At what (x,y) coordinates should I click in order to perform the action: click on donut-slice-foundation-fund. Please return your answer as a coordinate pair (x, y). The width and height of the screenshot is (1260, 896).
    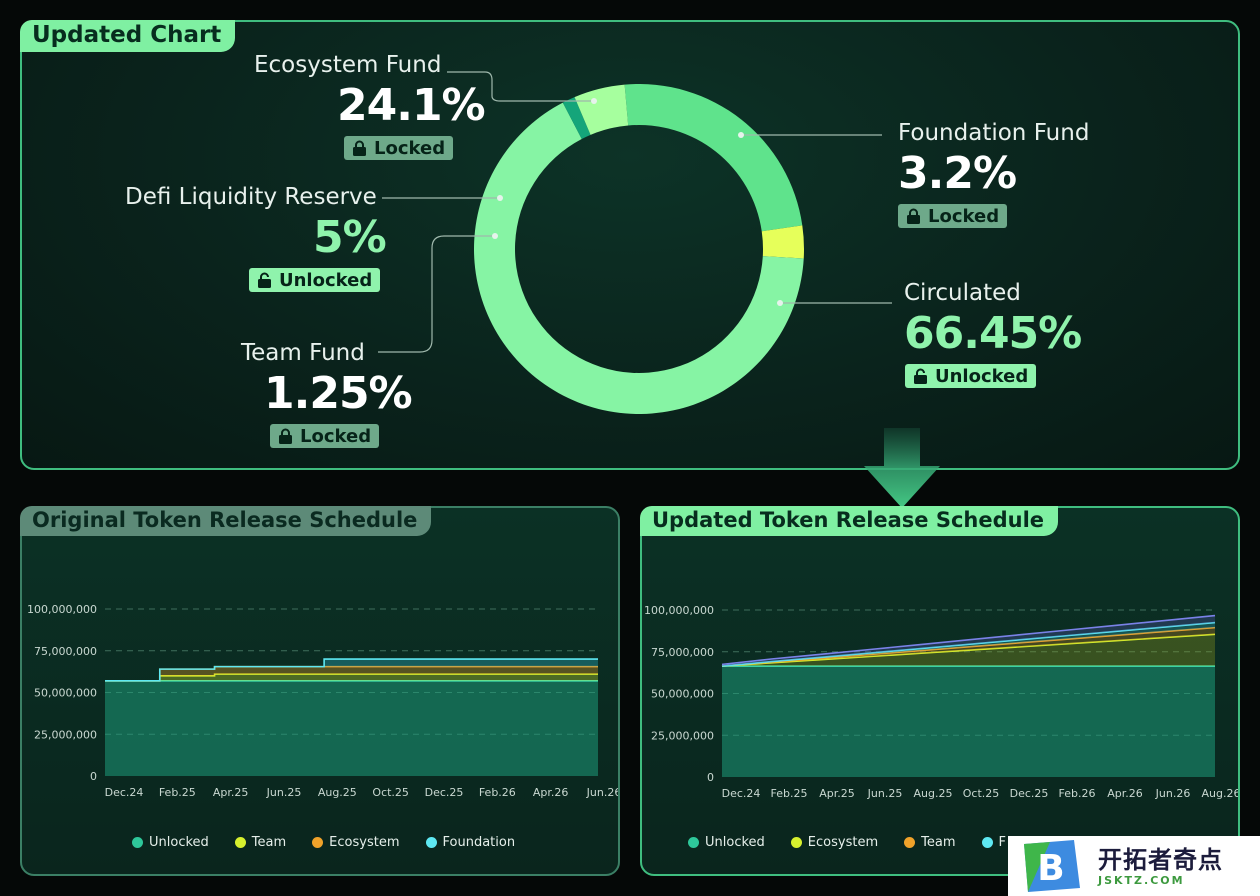
    Looking at the image, I should click on (782, 242).